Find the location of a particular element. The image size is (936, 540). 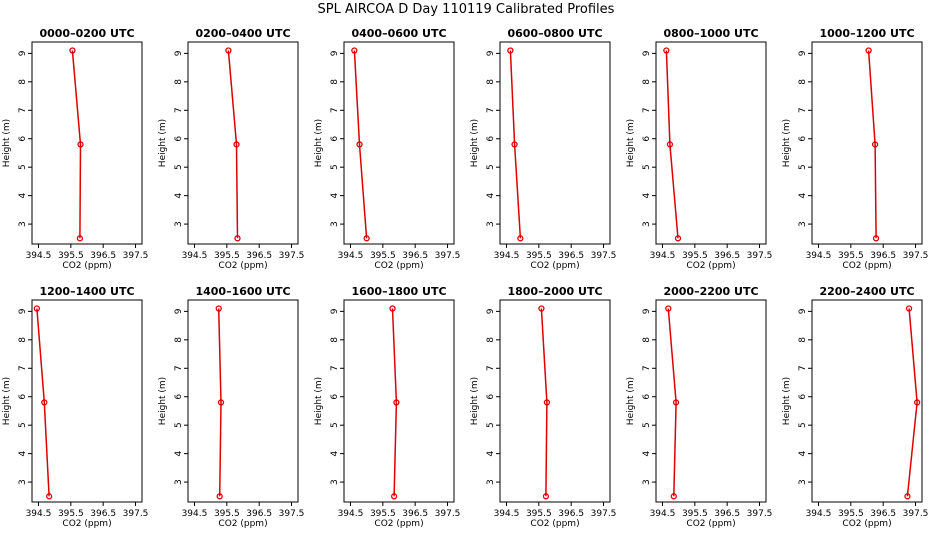

panel-title: 2200–2400 UTC is located at coordinates (866, 291).